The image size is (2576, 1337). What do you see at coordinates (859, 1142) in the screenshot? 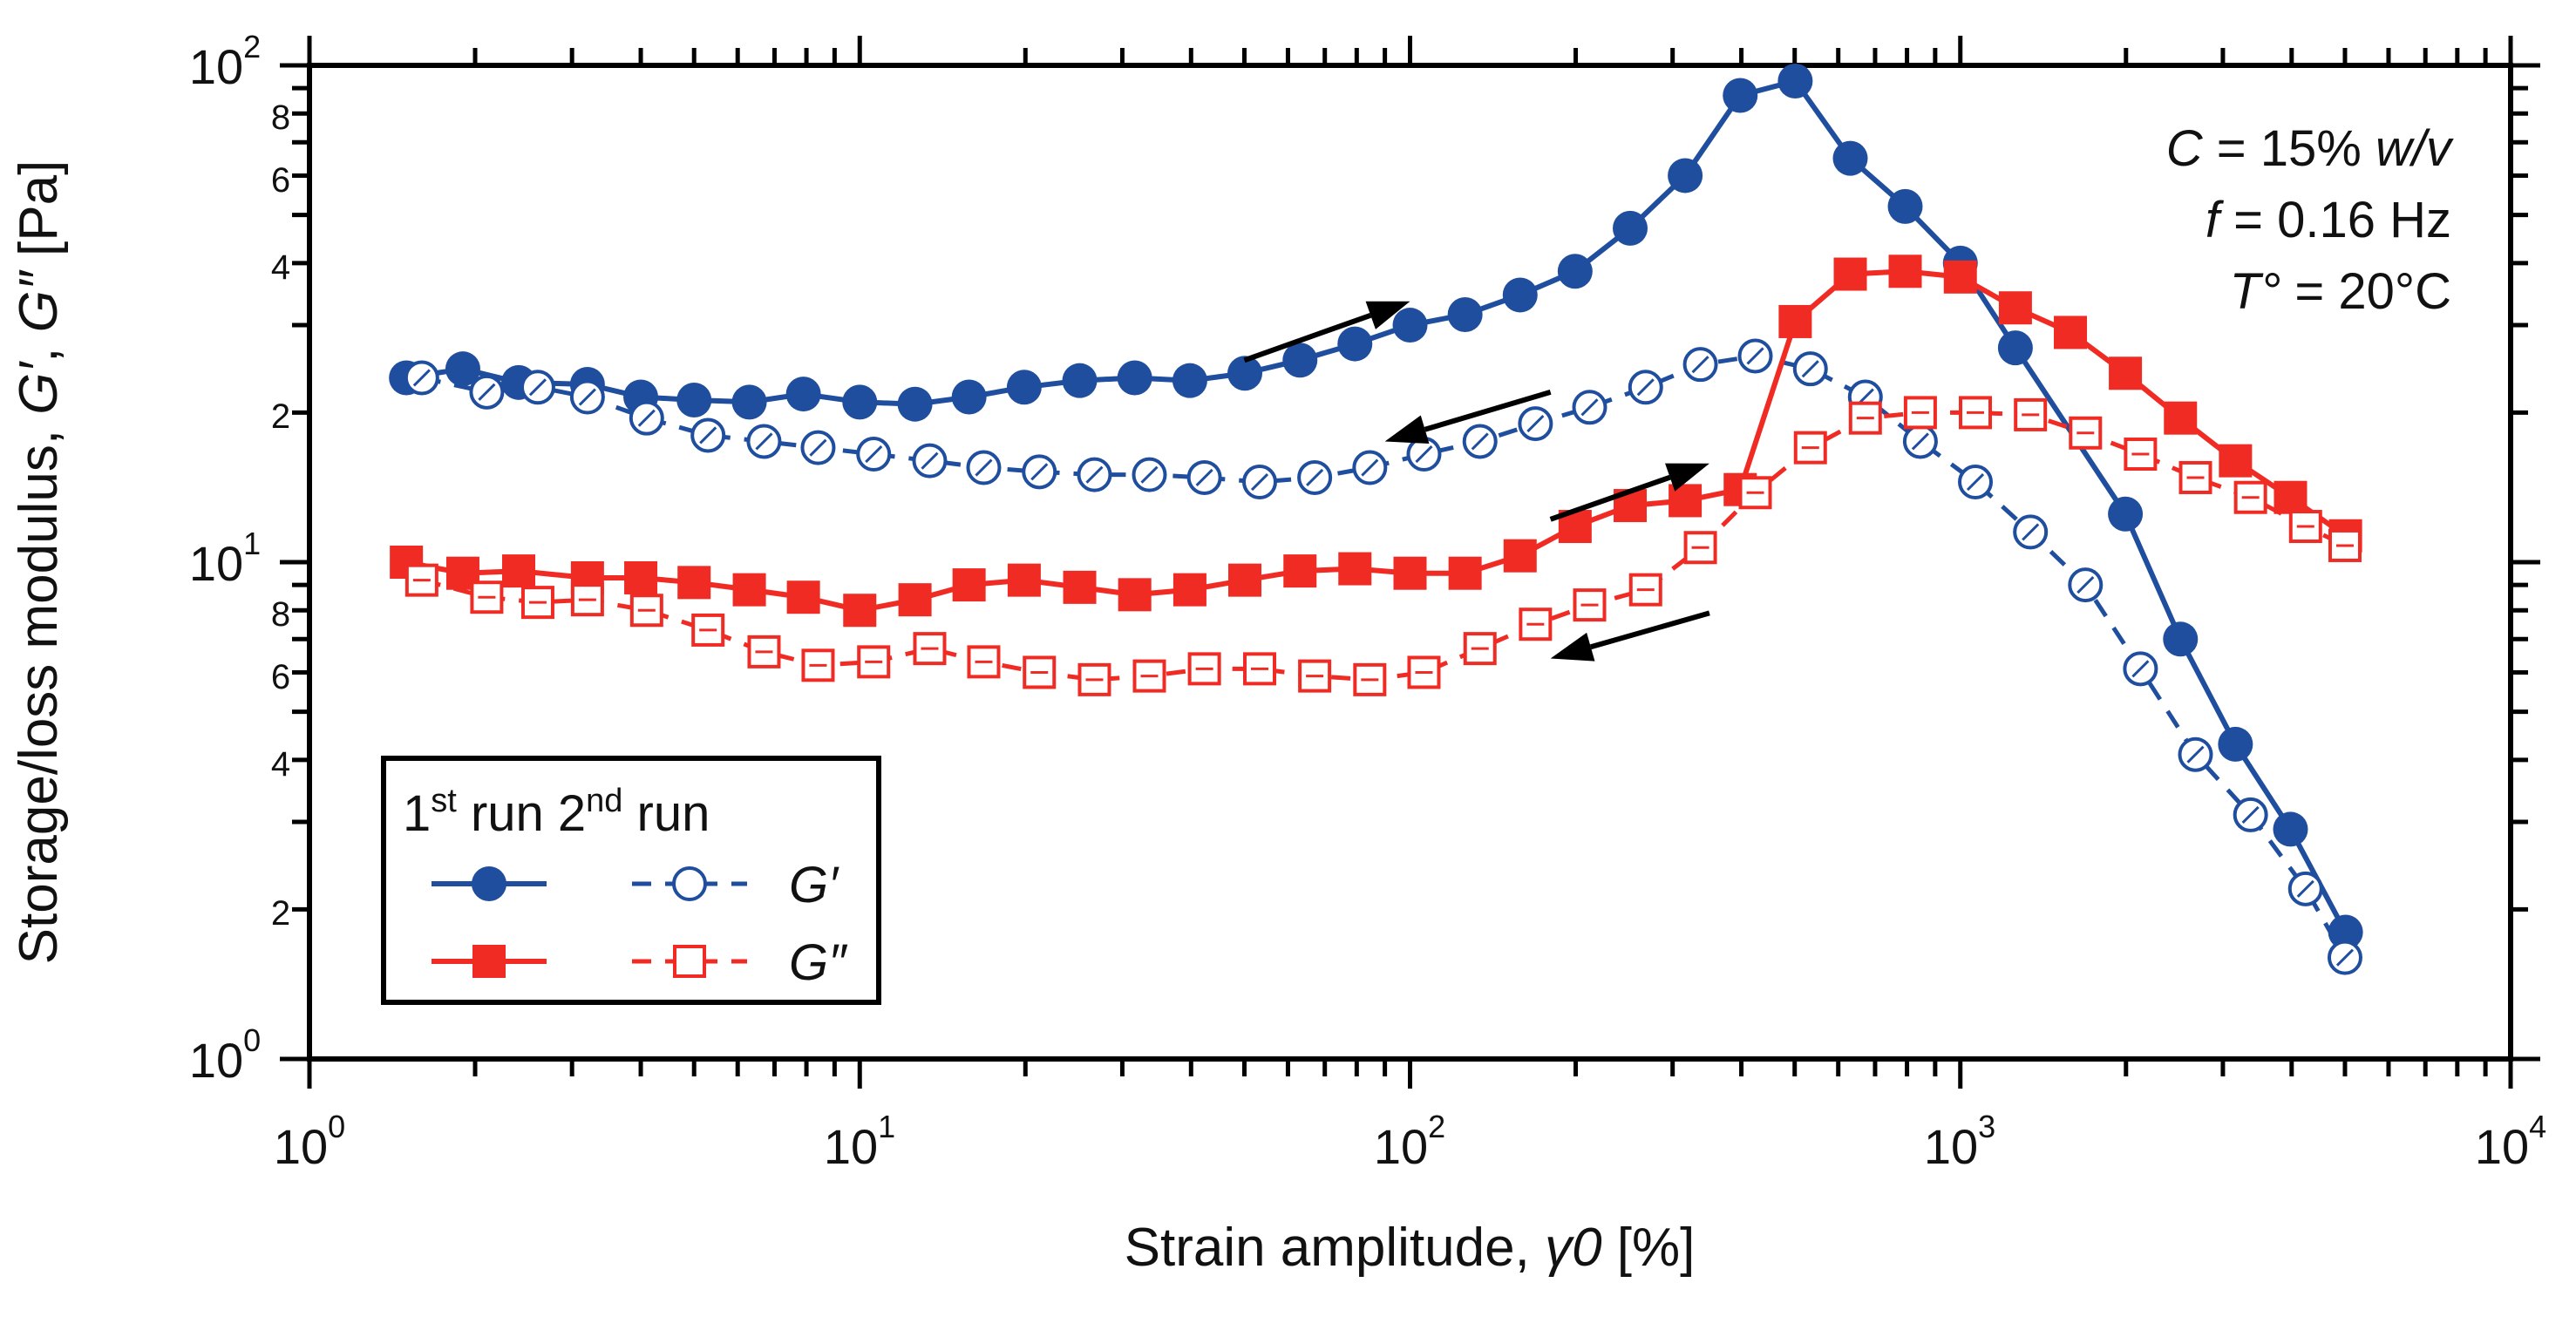
I see `x-tick-label: 10¹` at bounding box center [859, 1142].